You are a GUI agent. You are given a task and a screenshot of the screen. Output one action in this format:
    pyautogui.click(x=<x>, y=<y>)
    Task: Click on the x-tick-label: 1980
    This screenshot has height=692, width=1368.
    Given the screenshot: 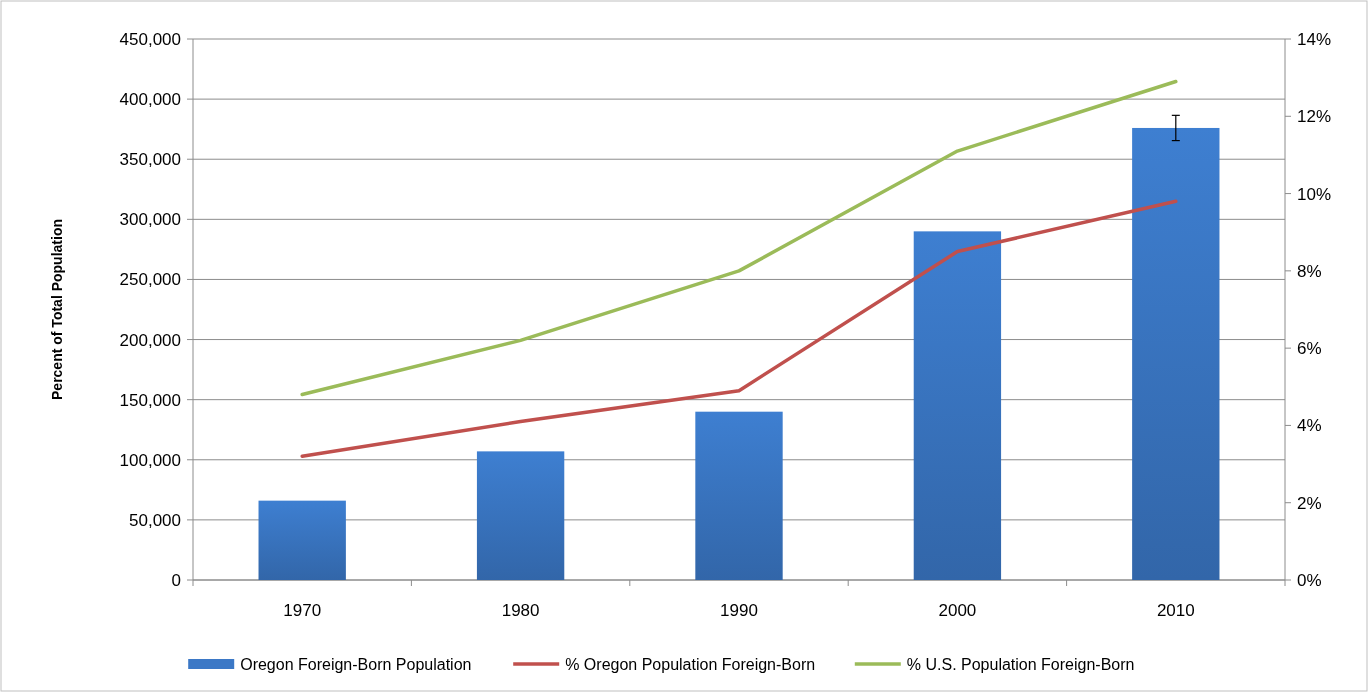 What is the action you would take?
    pyautogui.click(x=520, y=610)
    